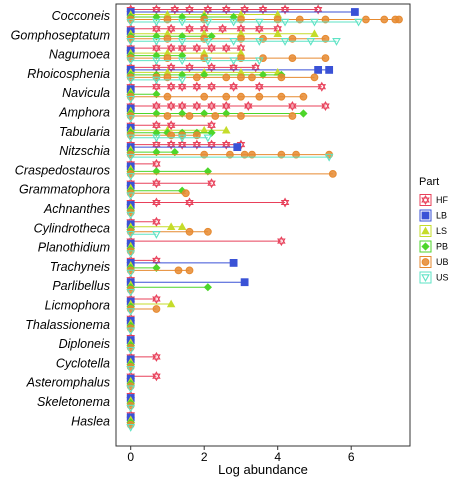 This screenshot has height=484, width=474. What do you see at coordinates (81, 16) in the screenshot?
I see `genus-label: Cocconeis` at bounding box center [81, 16].